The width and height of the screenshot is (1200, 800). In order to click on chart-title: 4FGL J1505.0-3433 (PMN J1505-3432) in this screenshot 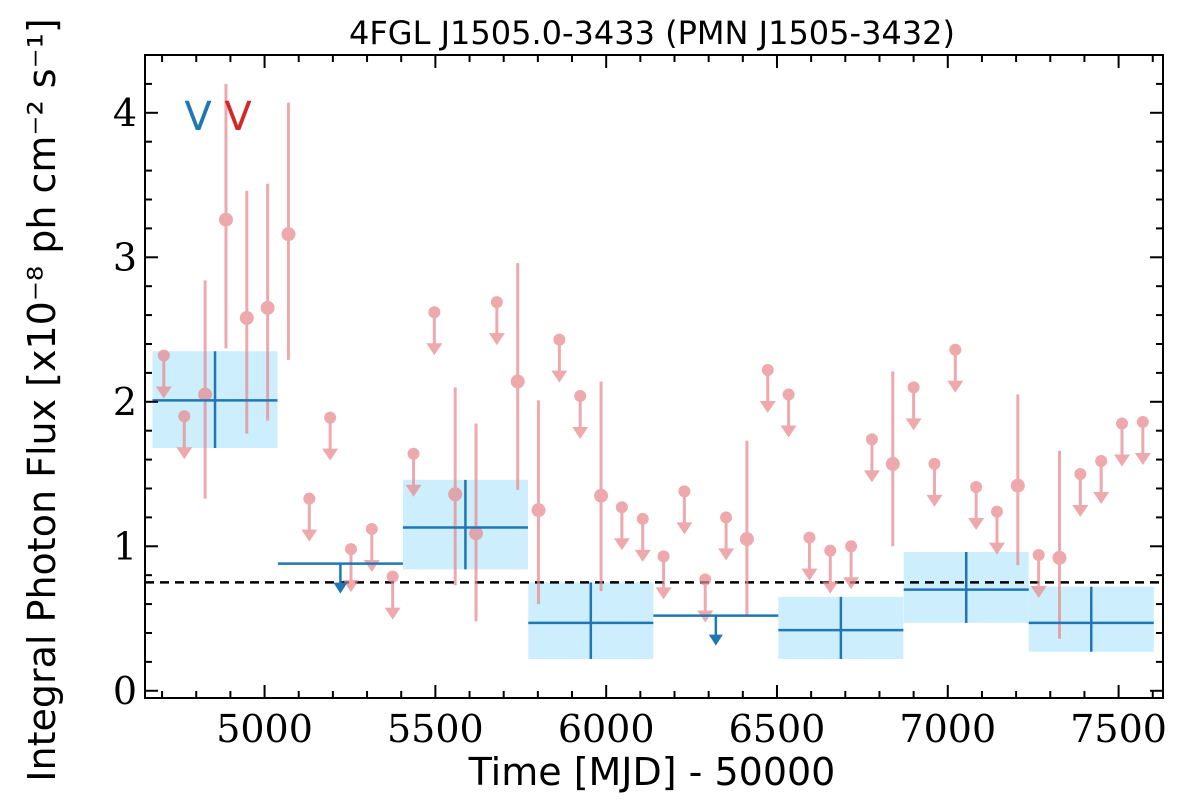, I will do `click(652, 33)`.